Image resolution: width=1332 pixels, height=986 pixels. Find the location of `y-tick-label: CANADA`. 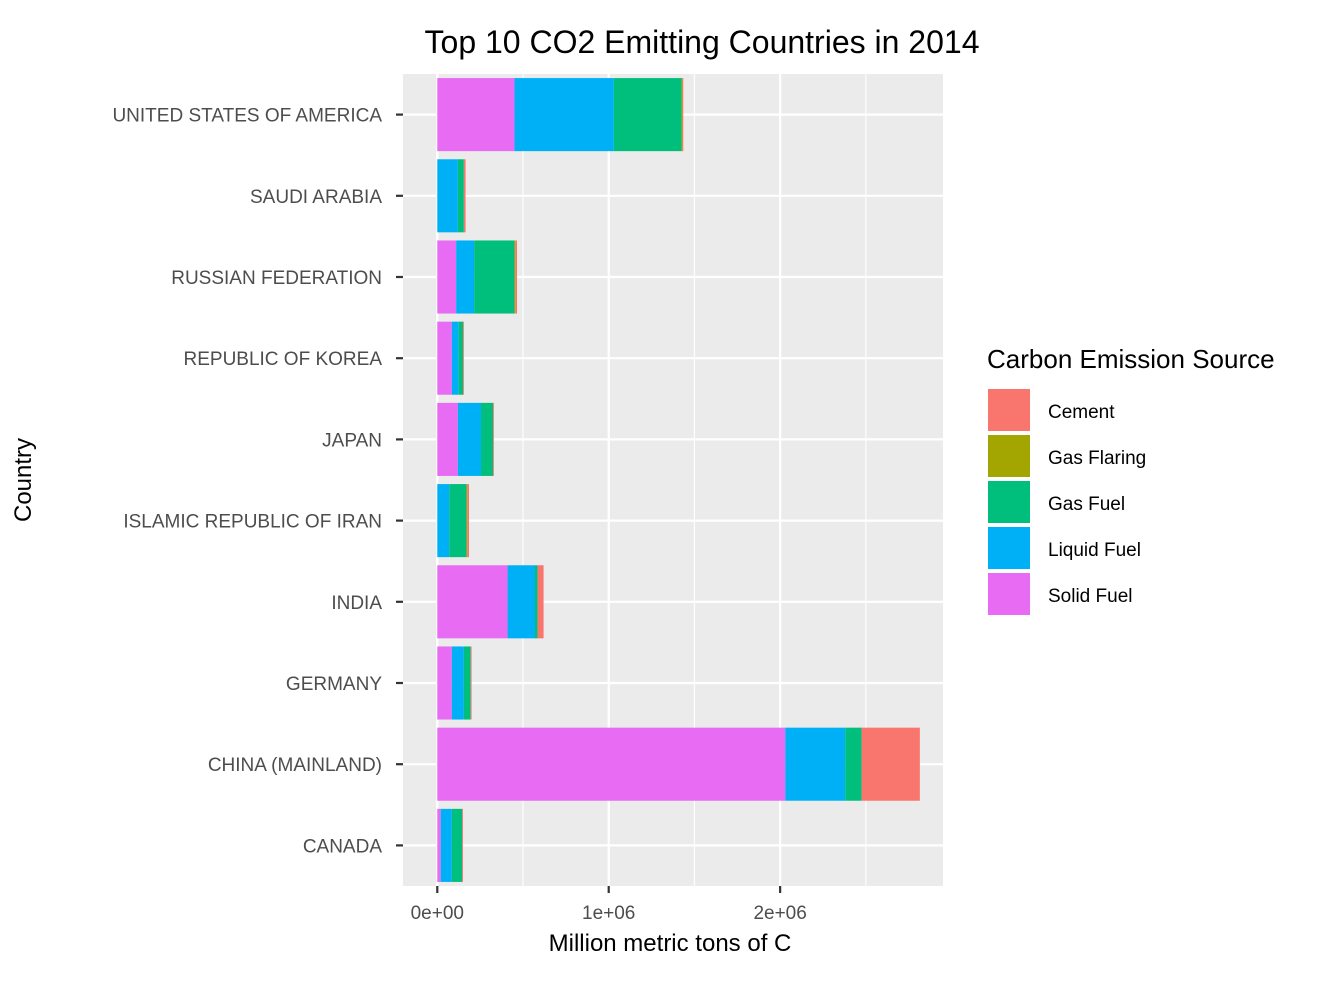

y-tick-label: CANADA is located at coordinates (343, 846).